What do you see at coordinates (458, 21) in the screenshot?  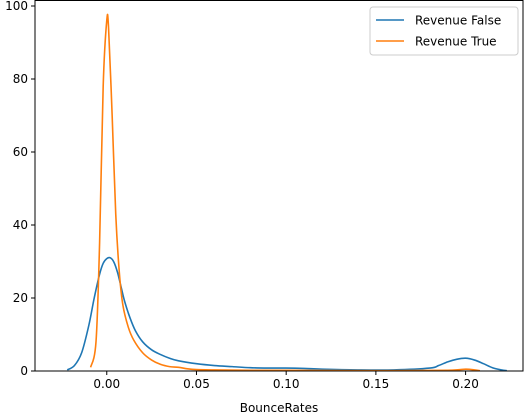 I see `legend-label-0: Revenue False` at bounding box center [458, 21].